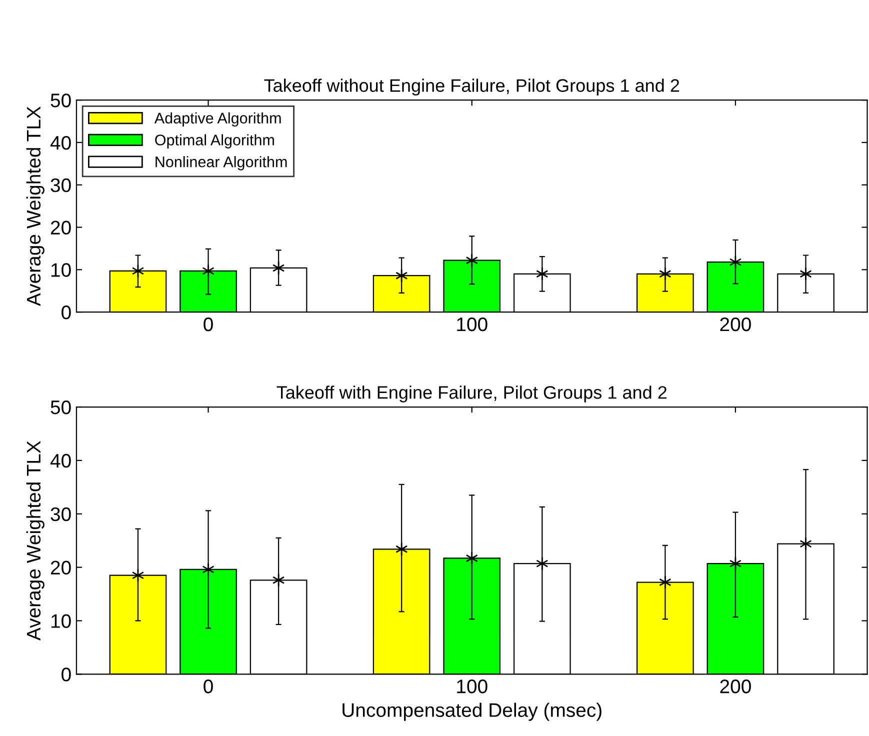 The image size is (869, 736). Describe the element at coordinates (221, 163) in the screenshot. I see `legend-label: Nonlinear Algorithm` at that location.